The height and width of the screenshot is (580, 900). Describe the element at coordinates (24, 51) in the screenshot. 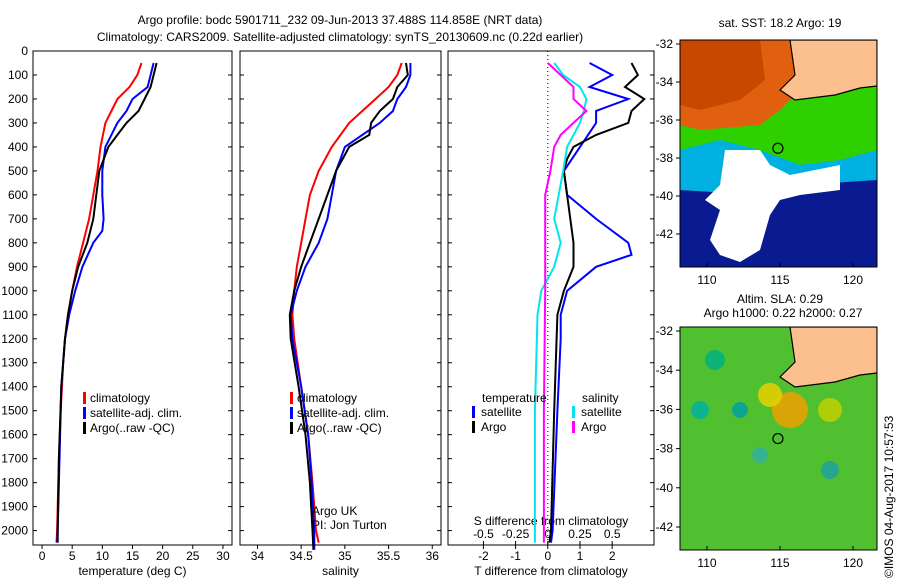

I see `y-tick-label: 0` at that location.